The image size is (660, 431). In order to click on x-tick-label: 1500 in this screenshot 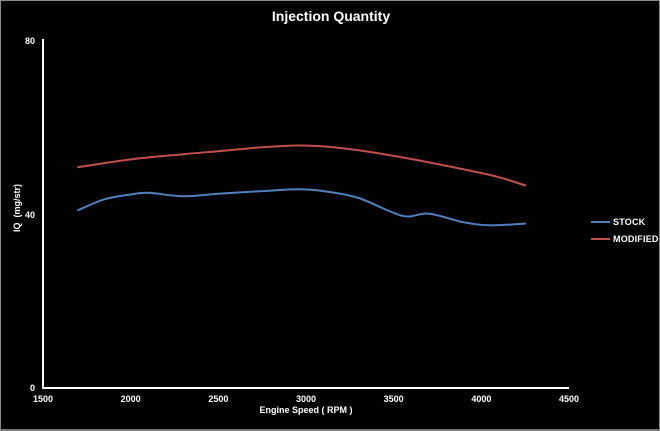, I will do `click(43, 399)`.